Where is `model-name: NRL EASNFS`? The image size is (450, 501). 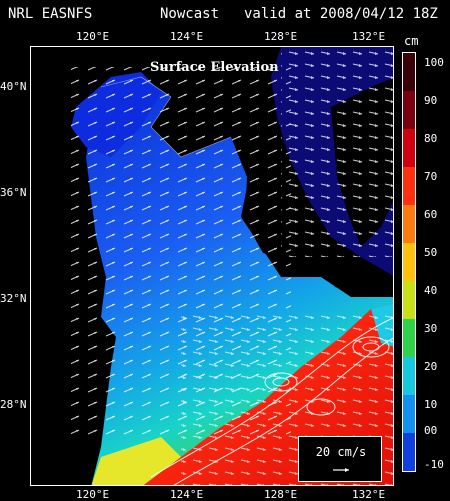 model-name: NRL EASNFS is located at coordinates (50, 14).